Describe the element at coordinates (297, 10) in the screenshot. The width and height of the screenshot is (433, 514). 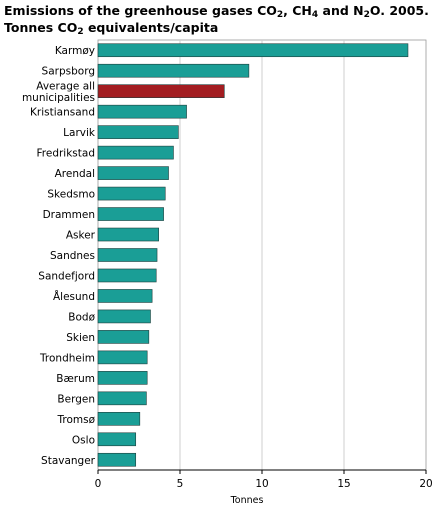
I see `title-text: , CH` at that location.